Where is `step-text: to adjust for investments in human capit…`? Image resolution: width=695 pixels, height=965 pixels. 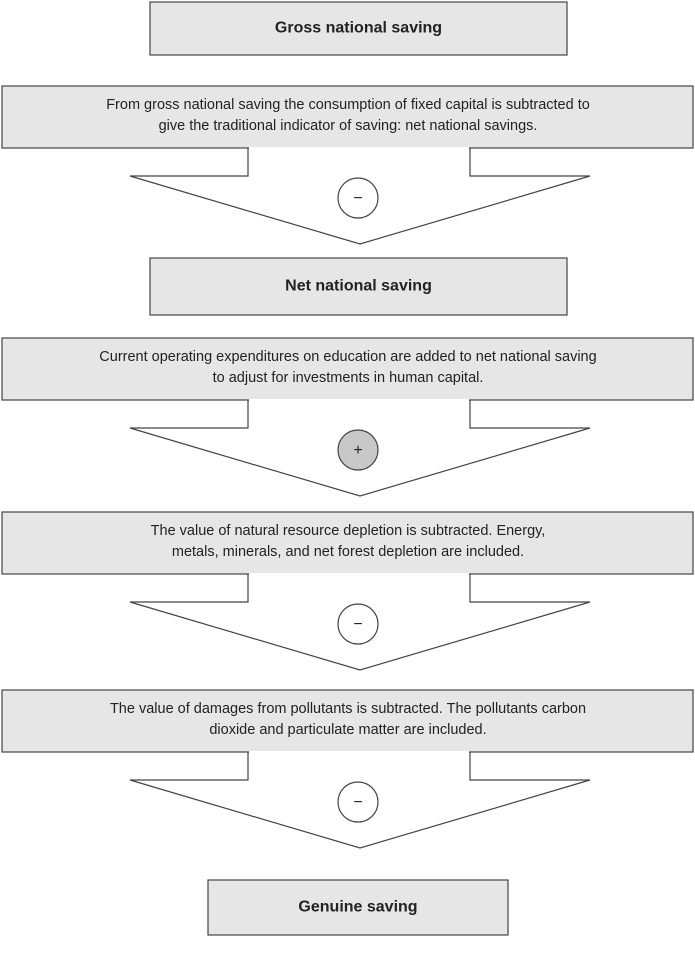
step-text: to adjust for investments in human capit… is located at coordinates (348, 378).